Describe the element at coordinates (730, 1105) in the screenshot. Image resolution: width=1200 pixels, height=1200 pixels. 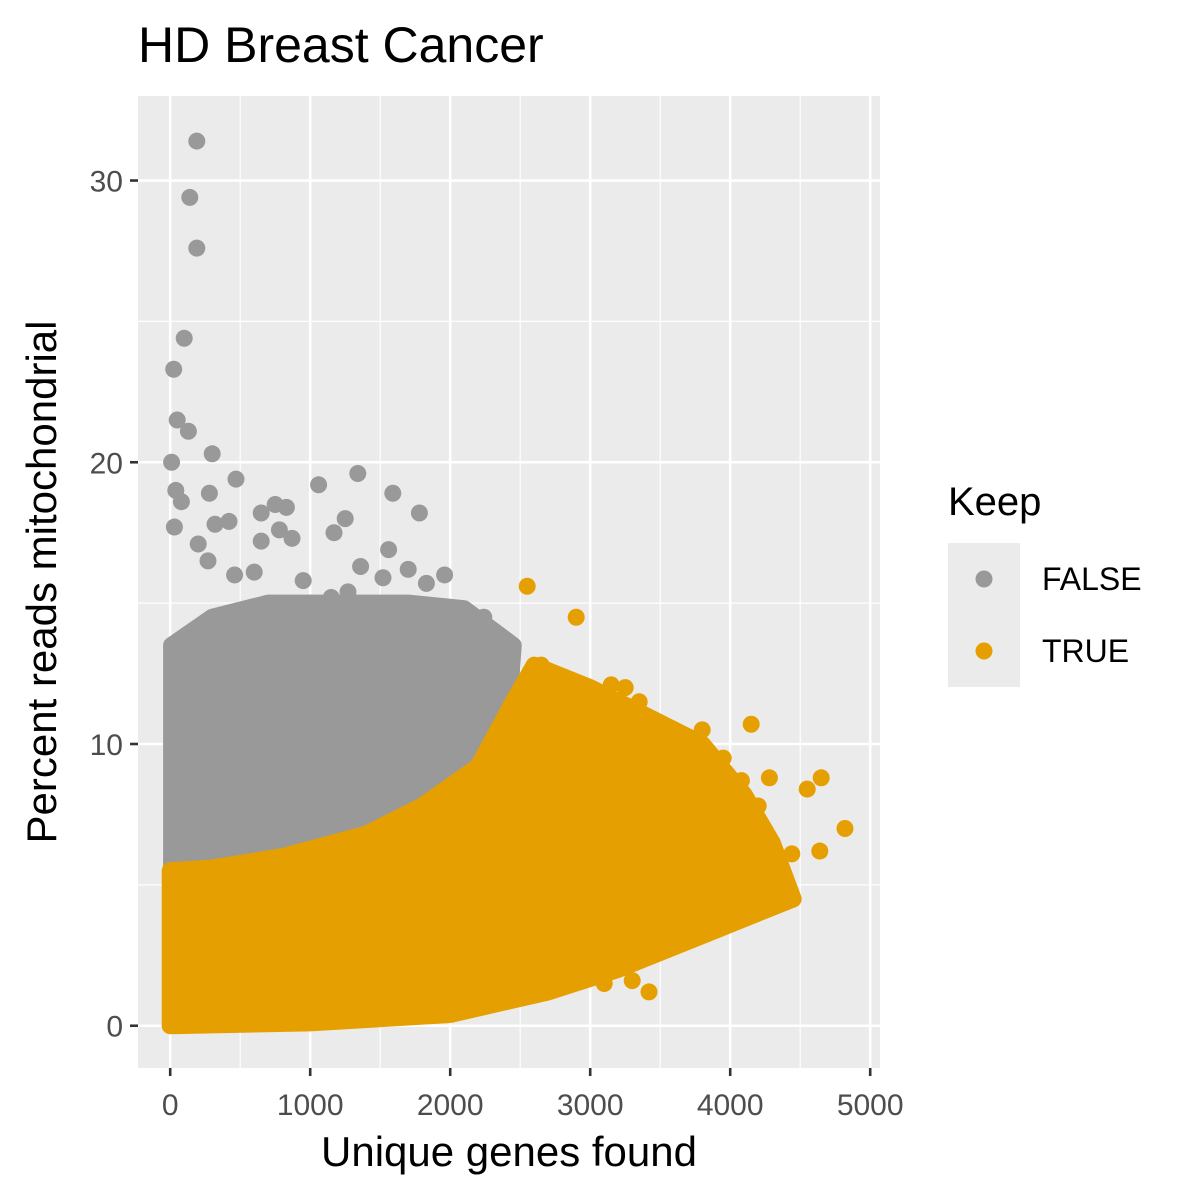
I see `x-tick-label: 4000` at that location.